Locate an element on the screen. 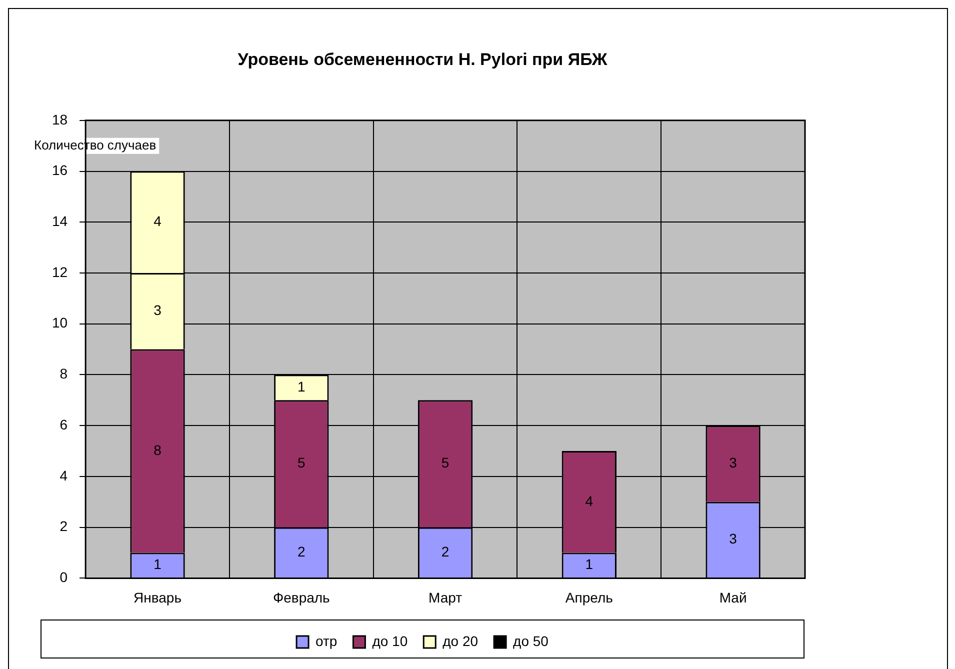 The image size is (955, 669). legend-label: до 10 is located at coordinates (390, 640).